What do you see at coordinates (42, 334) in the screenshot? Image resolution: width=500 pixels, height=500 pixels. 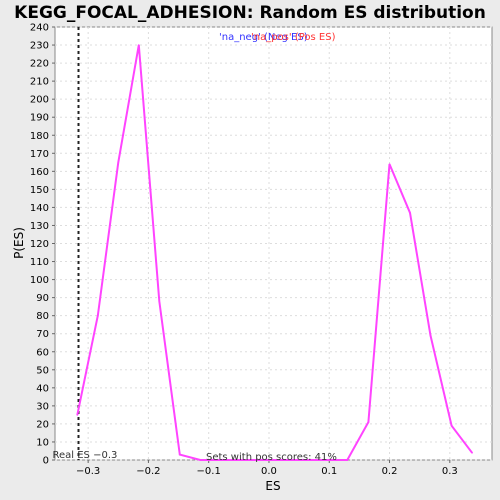 I see `y-tick-label: 70` at bounding box center [42, 334].